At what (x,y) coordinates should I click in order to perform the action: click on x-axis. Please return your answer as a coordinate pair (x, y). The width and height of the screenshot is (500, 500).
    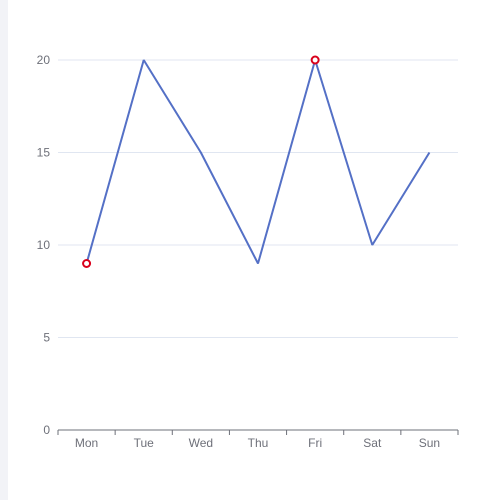
    Looking at the image, I should click on (258, 432).